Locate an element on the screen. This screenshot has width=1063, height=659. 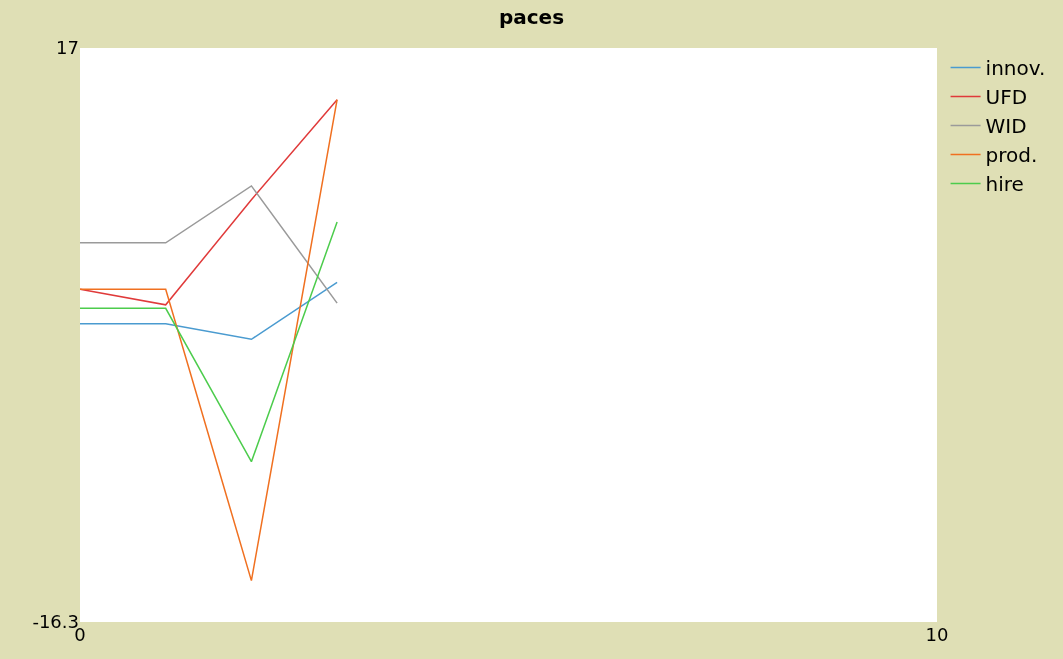
legend-label: hire is located at coordinates (1004, 184).